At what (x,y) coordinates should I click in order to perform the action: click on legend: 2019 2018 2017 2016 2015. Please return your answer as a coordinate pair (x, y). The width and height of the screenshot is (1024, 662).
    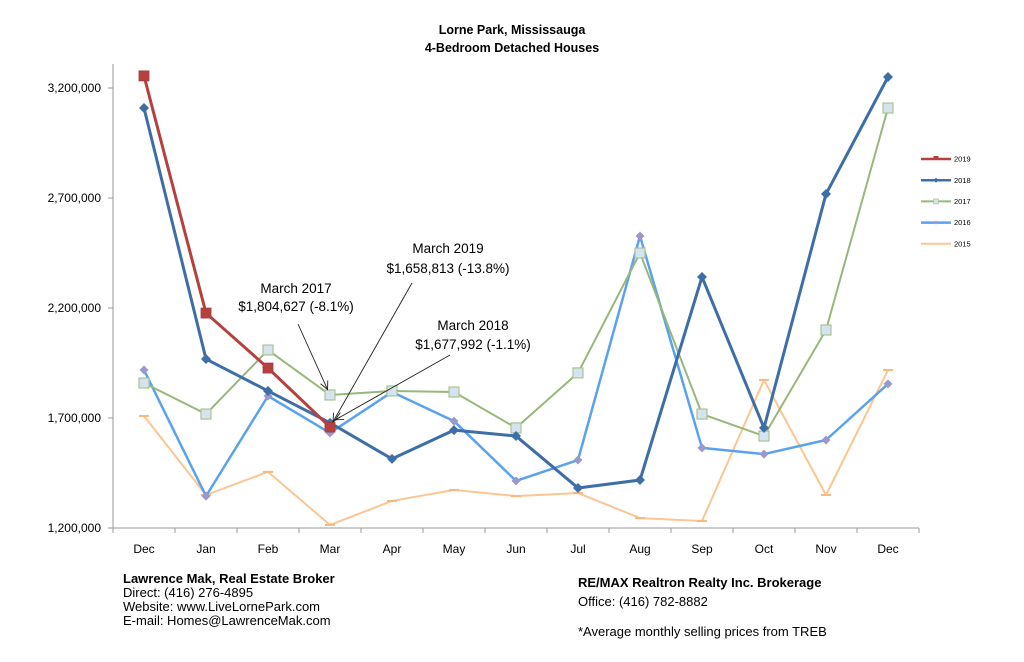
    Looking at the image, I should click on (946, 201).